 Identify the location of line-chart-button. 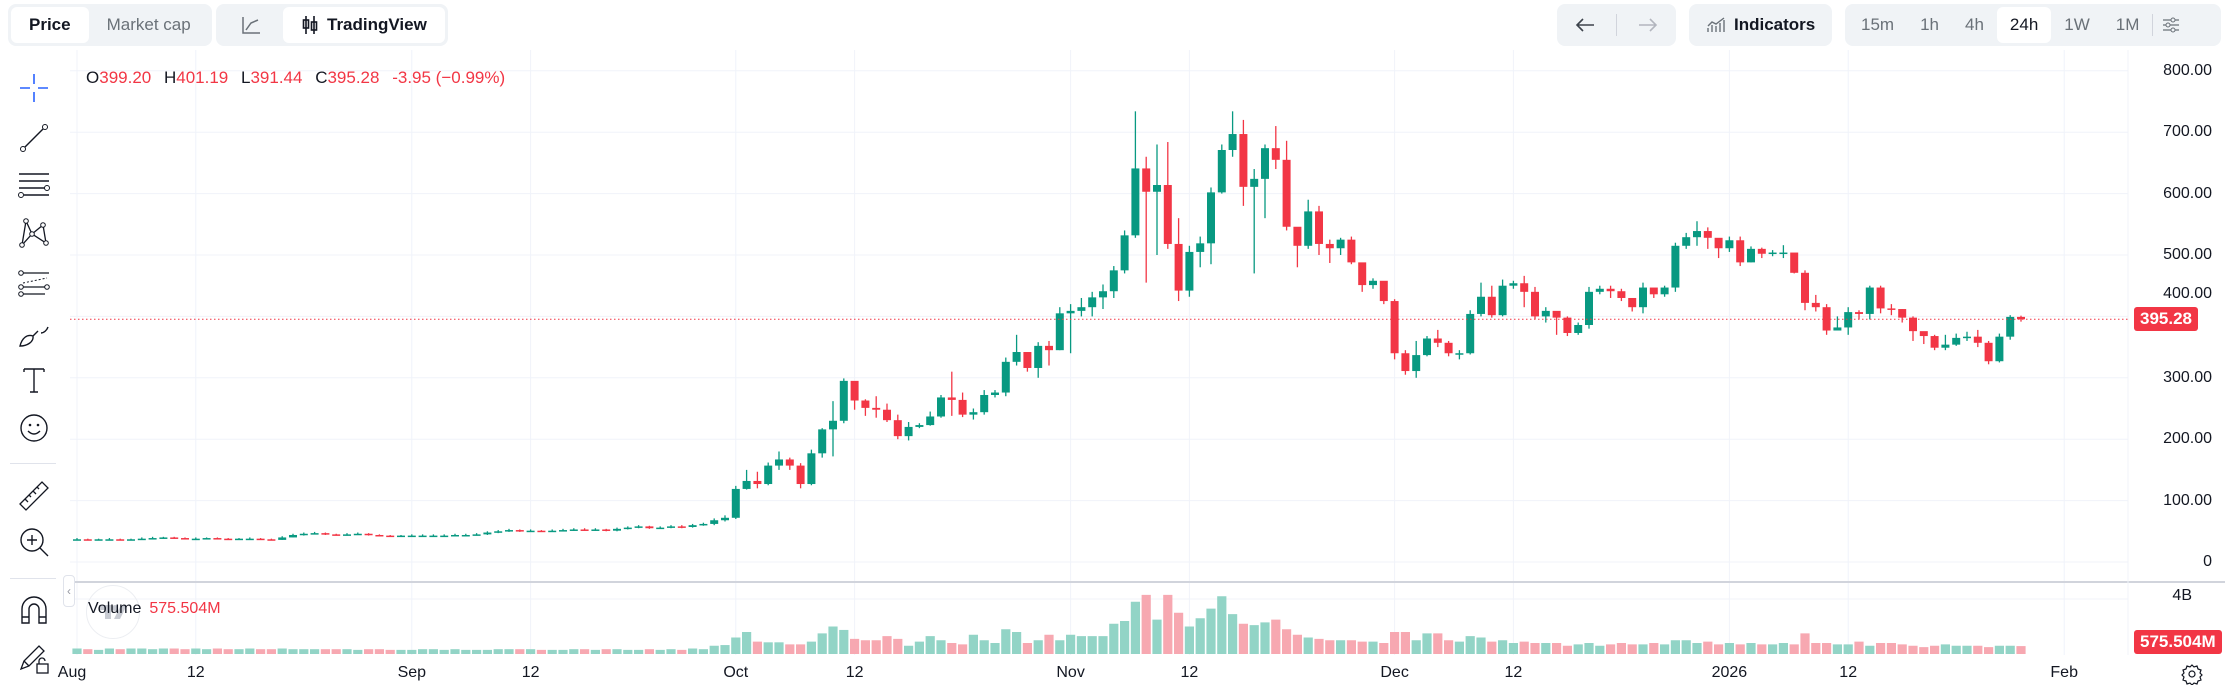
(251, 25).